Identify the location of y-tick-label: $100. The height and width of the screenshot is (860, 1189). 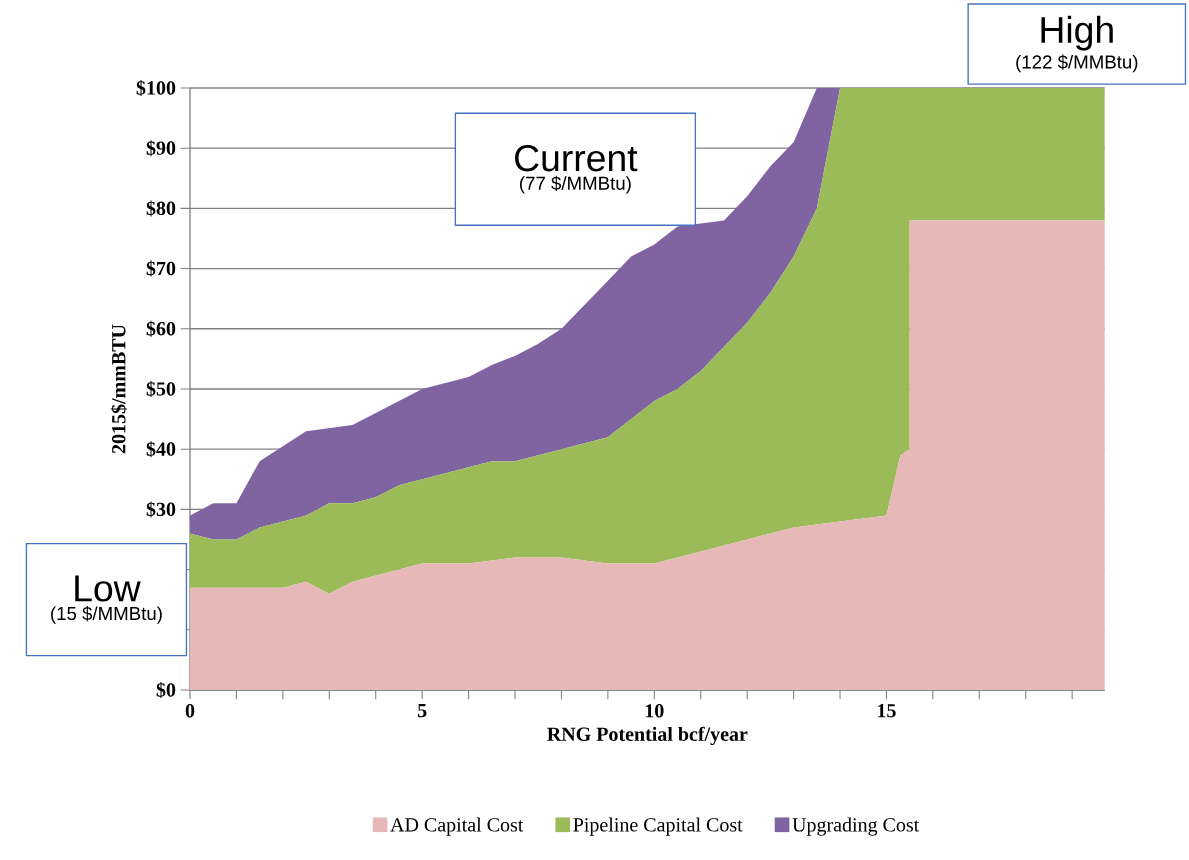
(156, 88).